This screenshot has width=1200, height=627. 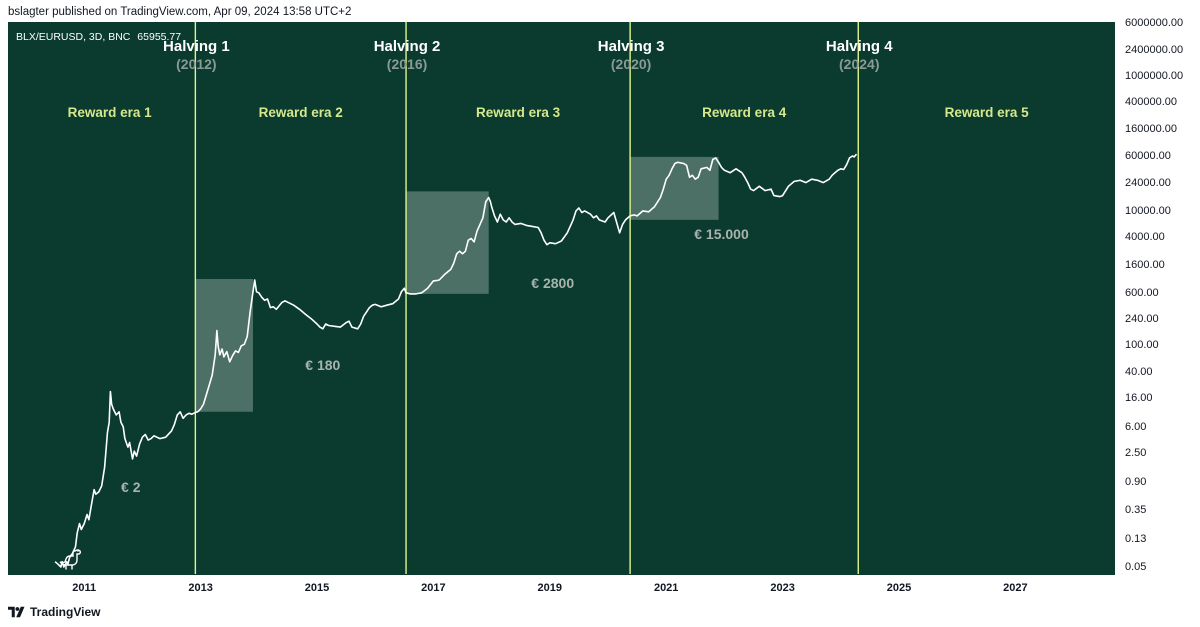 What do you see at coordinates (1145, 237) in the screenshot?
I see `y-tick-label: 4000.00` at bounding box center [1145, 237].